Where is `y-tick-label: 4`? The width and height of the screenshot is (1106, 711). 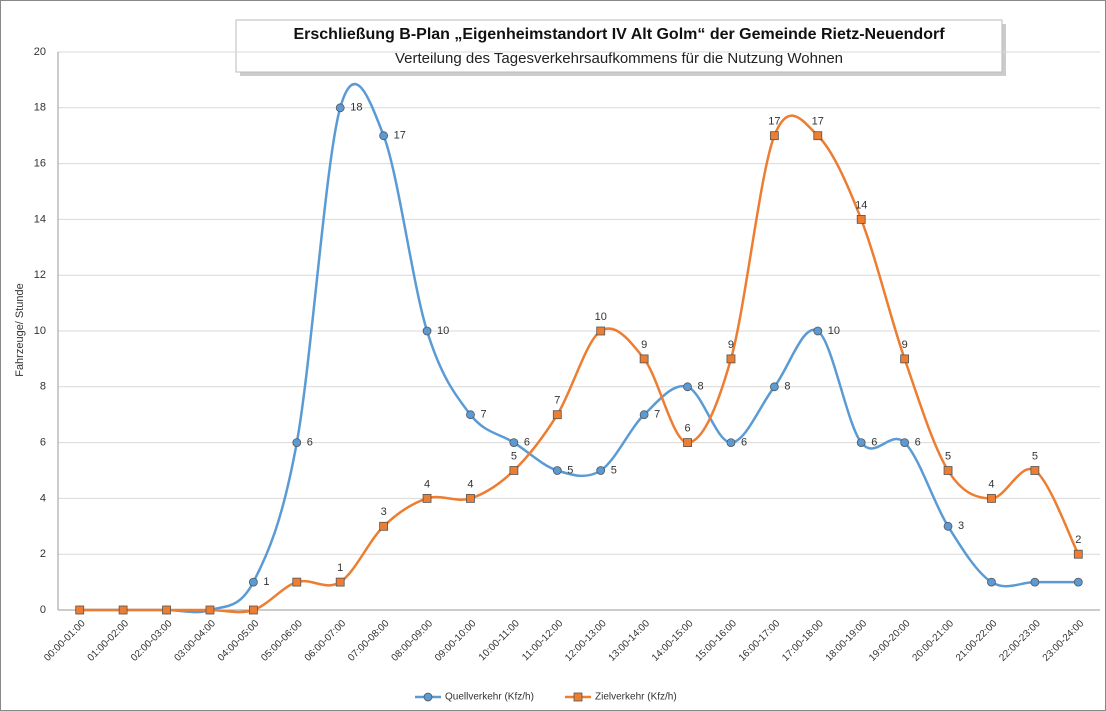
y-tick-label: 4 is located at coordinates (43, 498).